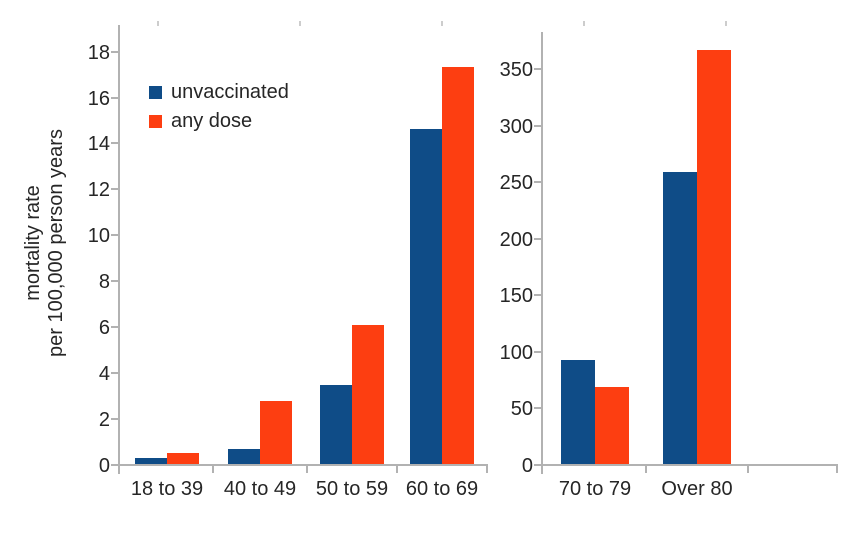 This screenshot has width=863, height=535. What do you see at coordinates (104, 374) in the screenshot?
I see `y-tick-label-4: 4` at bounding box center [104, 374].